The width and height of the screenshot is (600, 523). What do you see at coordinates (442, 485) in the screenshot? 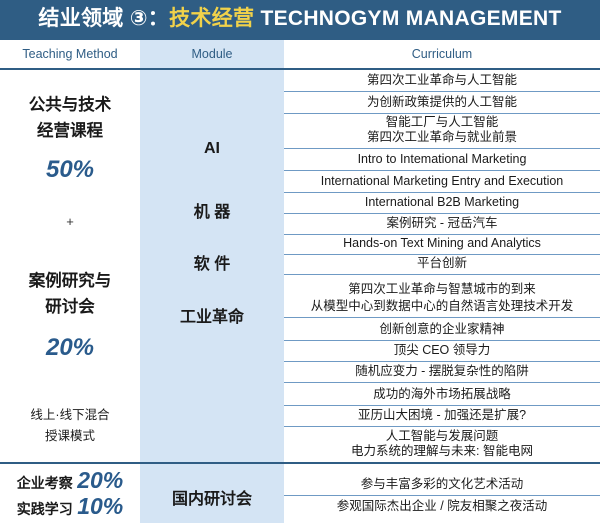
I see `curriculum-item: 参与丰富多彩的文化艺术活动` at bounding box center [442, 485].